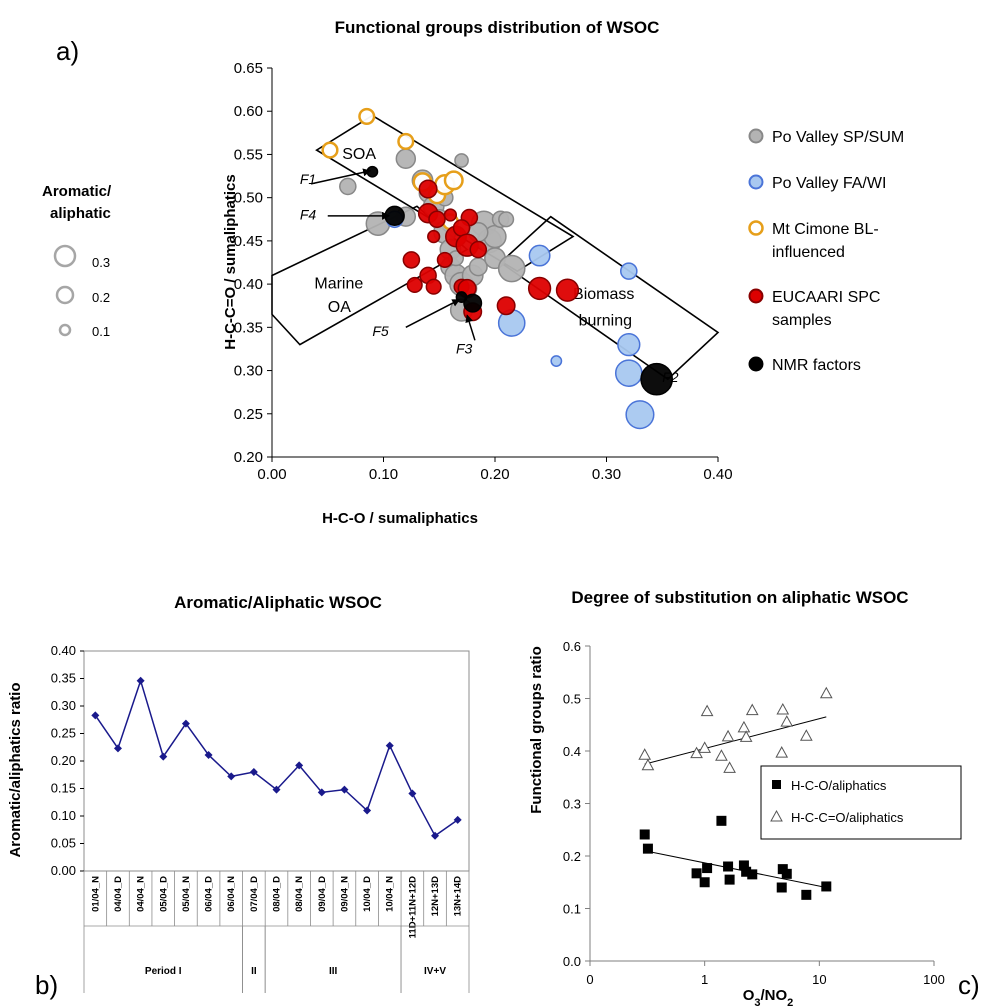  Describe the element at coordinates (735, 869) in the screenshot. I see `panel-c-trendline` at that location.